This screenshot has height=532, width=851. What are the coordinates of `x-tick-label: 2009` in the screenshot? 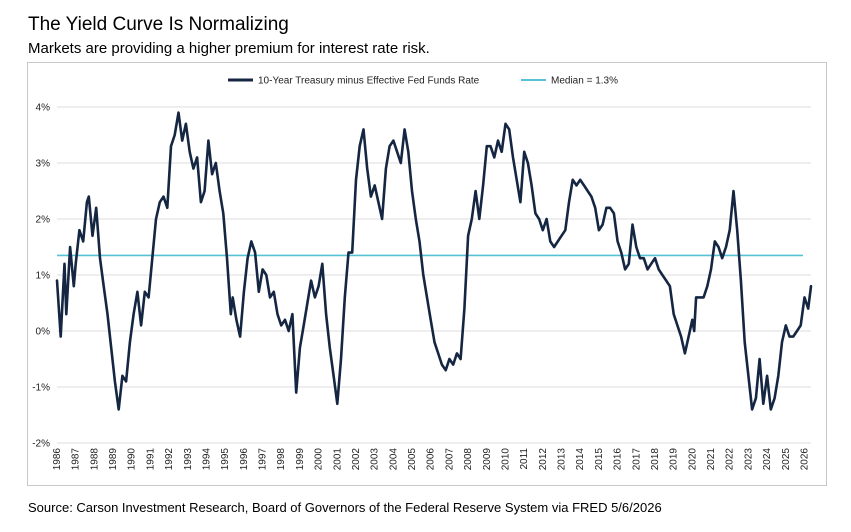 It's located at (487, 459).